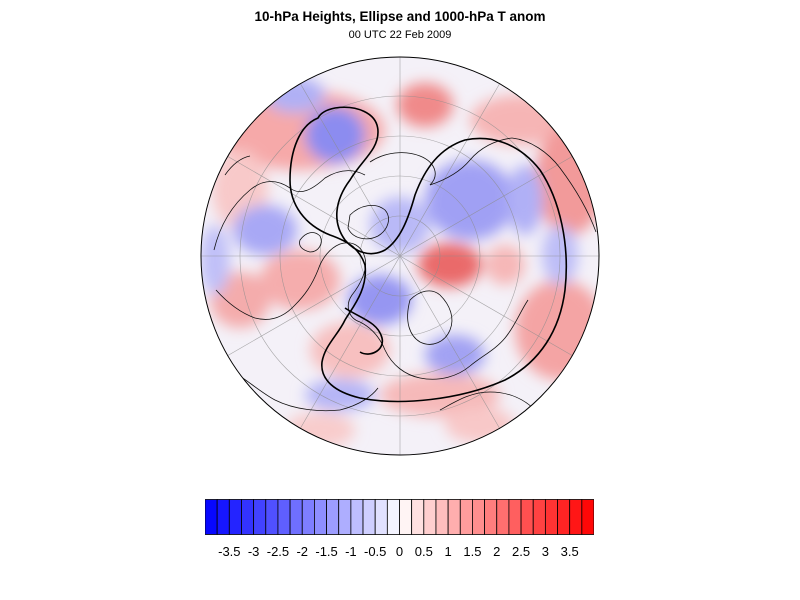 Image resolution: width=800 pixels, height=600 pixels. Describe the element at coordinates (326, 551) in the screenshot. I see `colorbar-tick-label: -1.5` at that location.